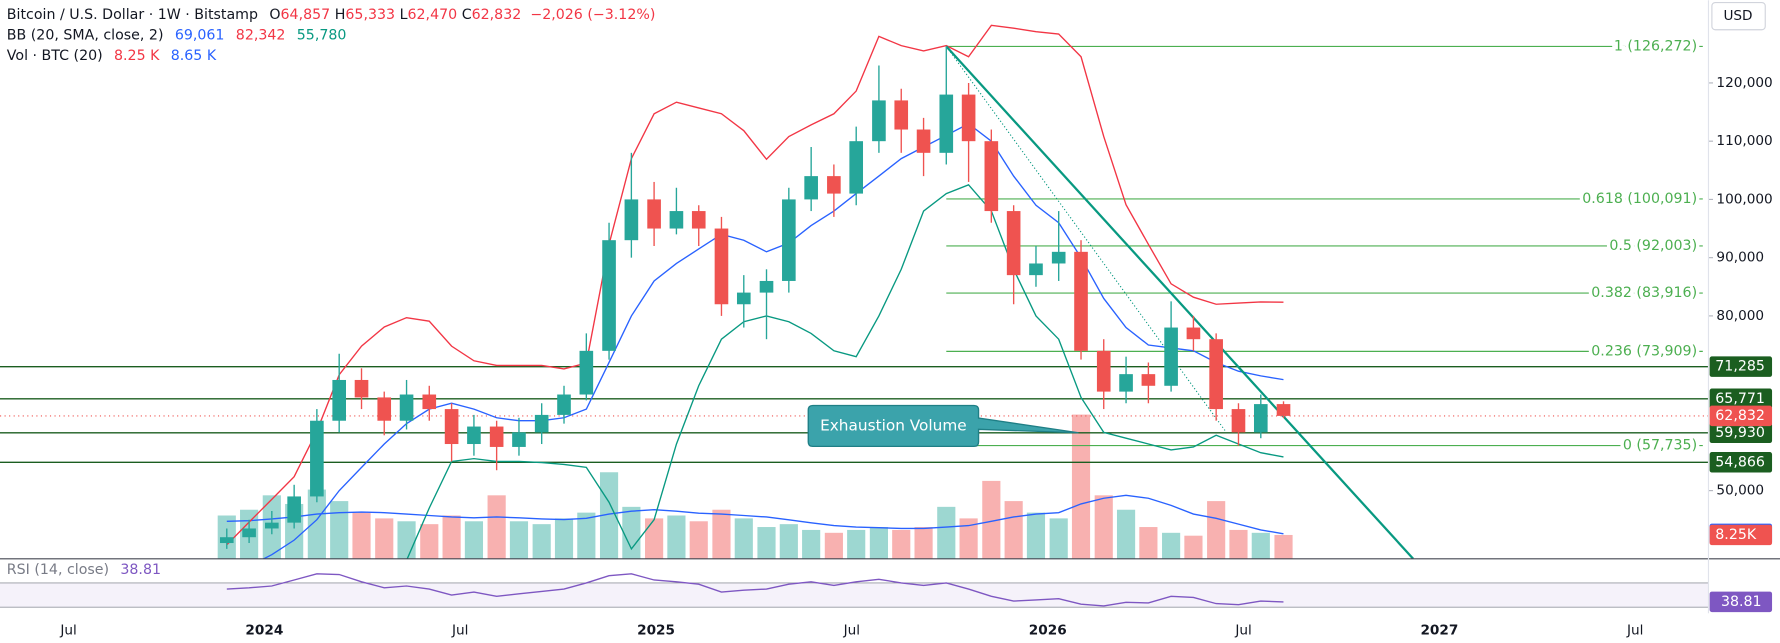 This screenshot has height=643, width=1780. Describe the element at coordinates (592, 15) in the screenshot. I see `change: −2,026 (−3.12%)` at that location.